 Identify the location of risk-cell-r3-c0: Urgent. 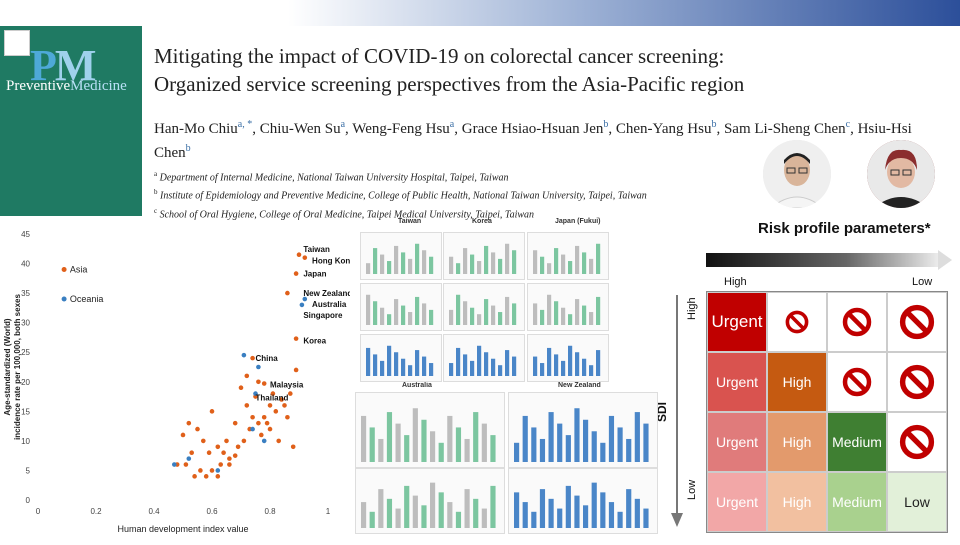
(737, 502).